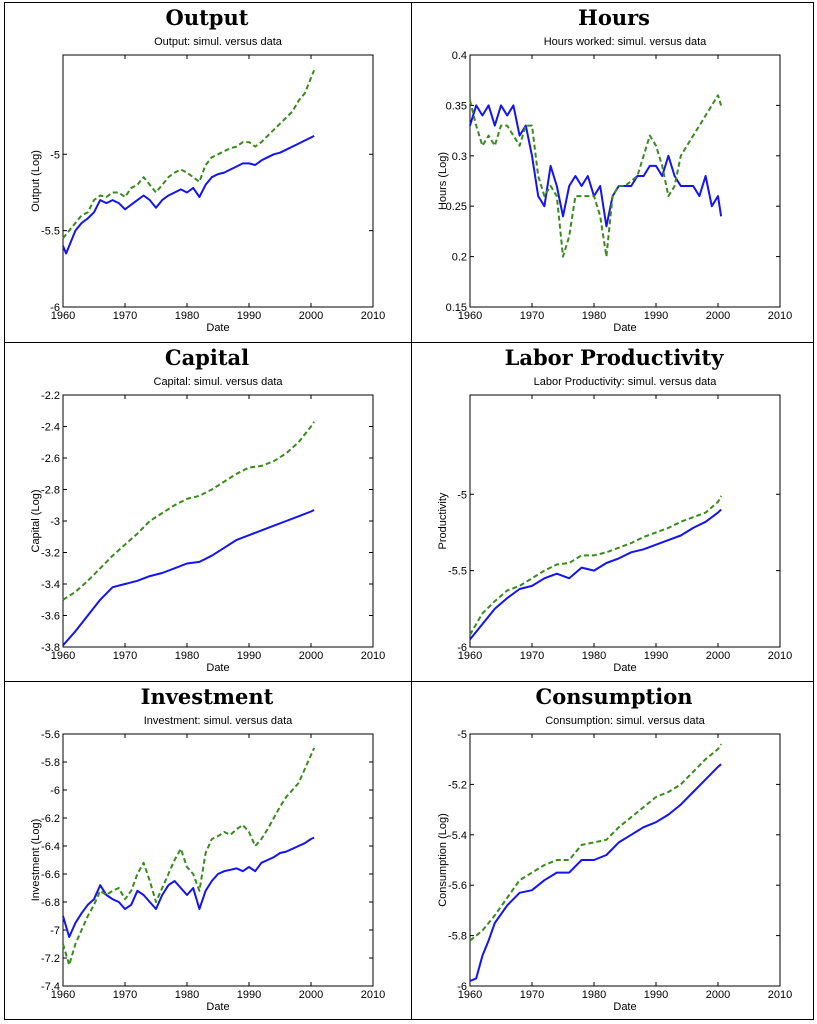 The image size is (817, 1024). I want to click on chart-subtitle: Capital: simul. versus data, so click(219, 382).